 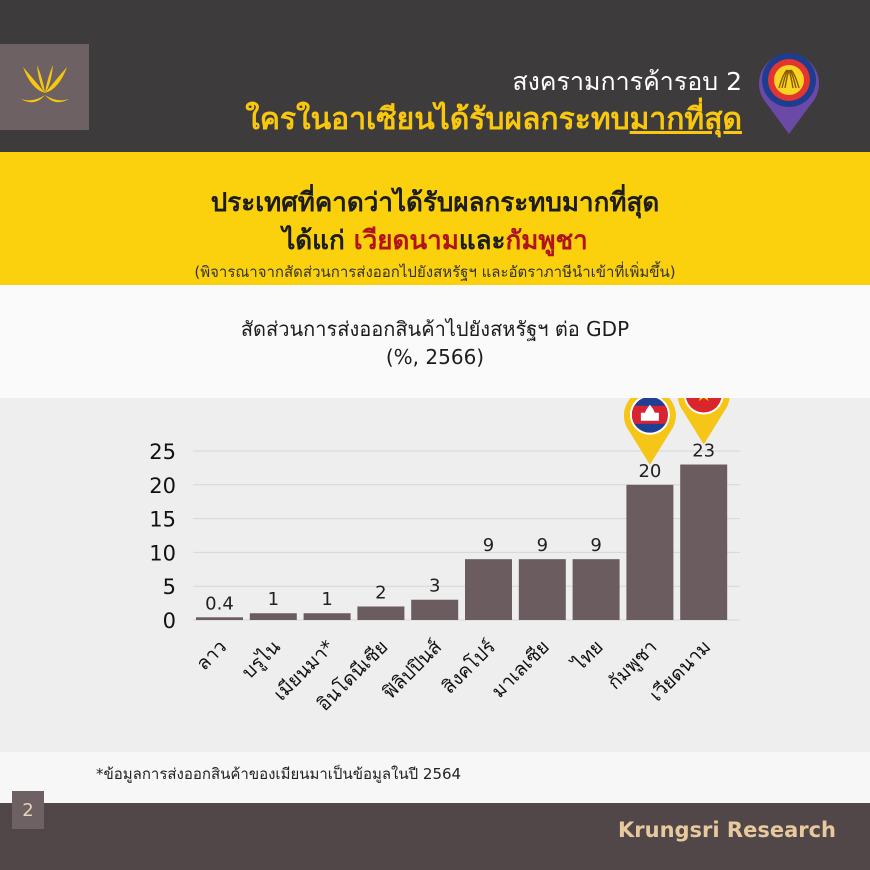 What do you see at coordinates (726, 830) in the screenshot?
I see `brand-name: Krungsri Research` at bounding box center [726, 830].